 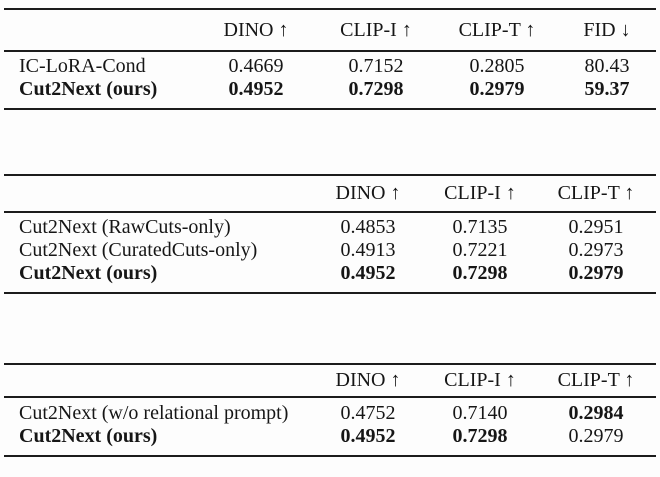 What do you see at coordinates (607, 66) in the screenshot?
I see `cell-fid: 80.43` at bounding box center [607, 66].